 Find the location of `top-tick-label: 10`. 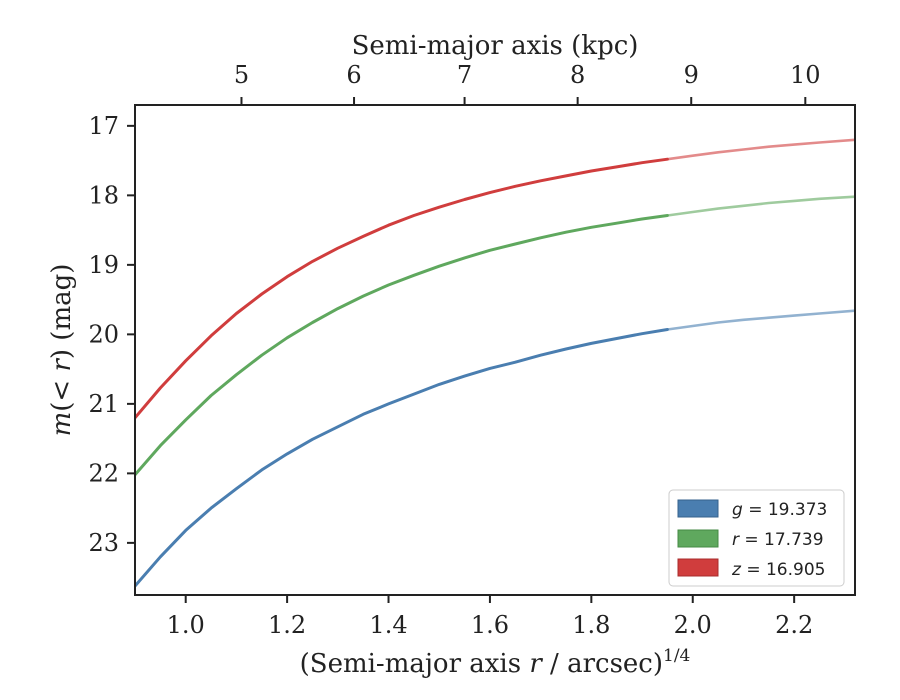

top-tick-label: 10 is located at coordinates (805, 75).